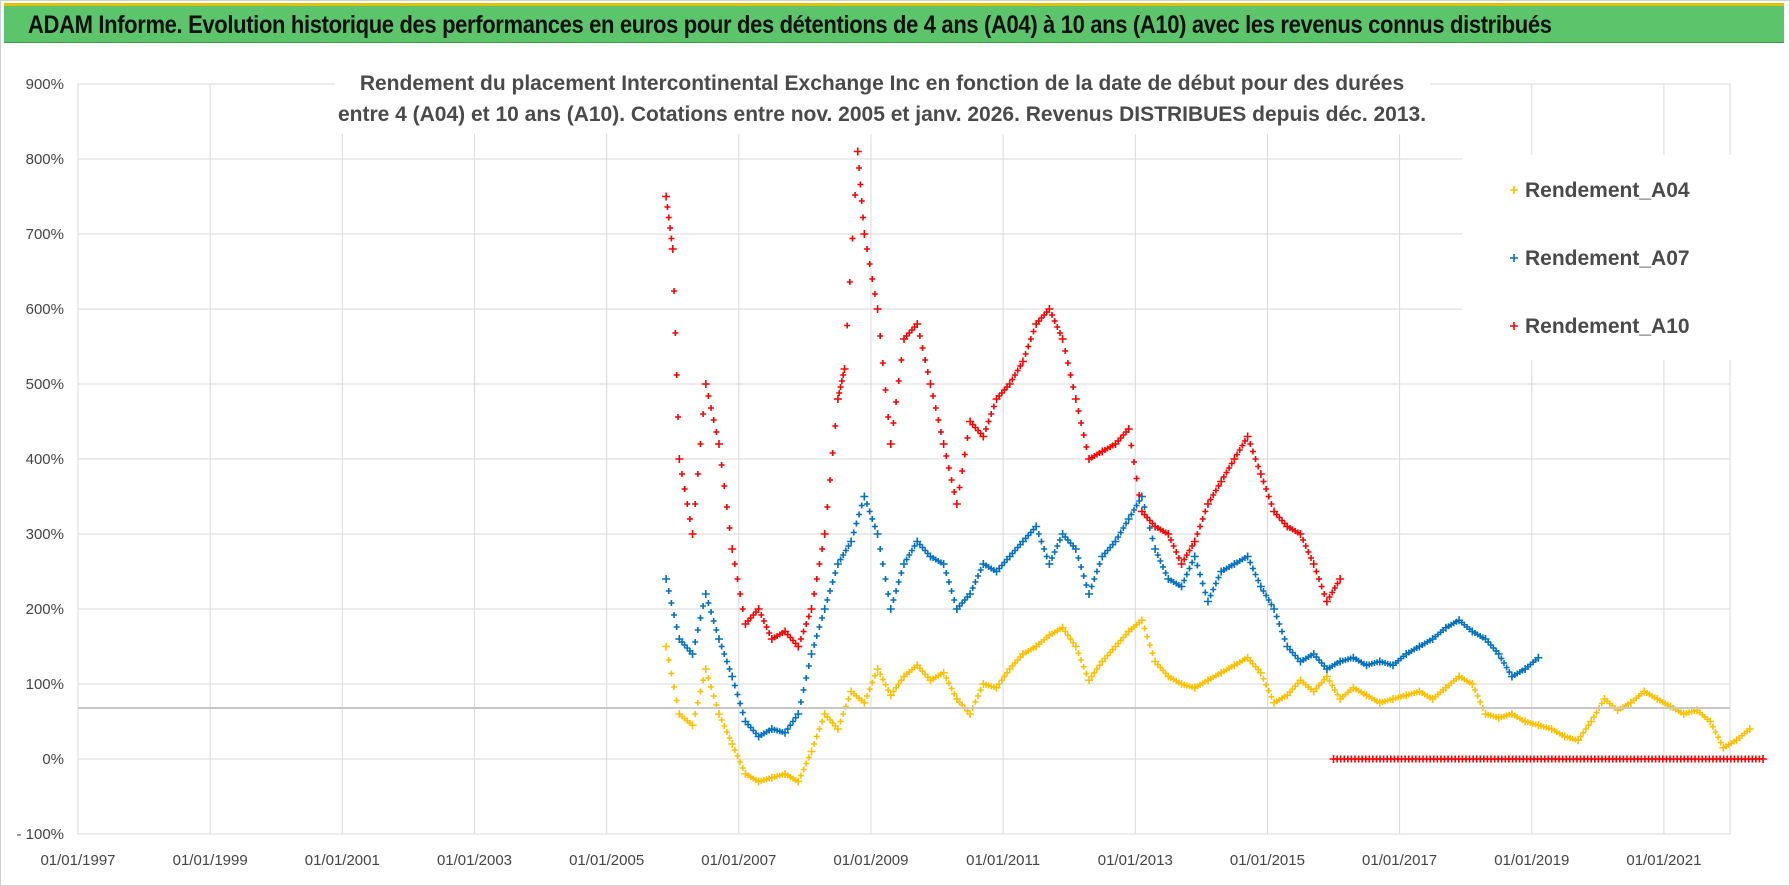  What do you see at coordinates (53, 759) in the screenshot?
I see `y-tick-label: 0%` at bounding box center [53, 759].